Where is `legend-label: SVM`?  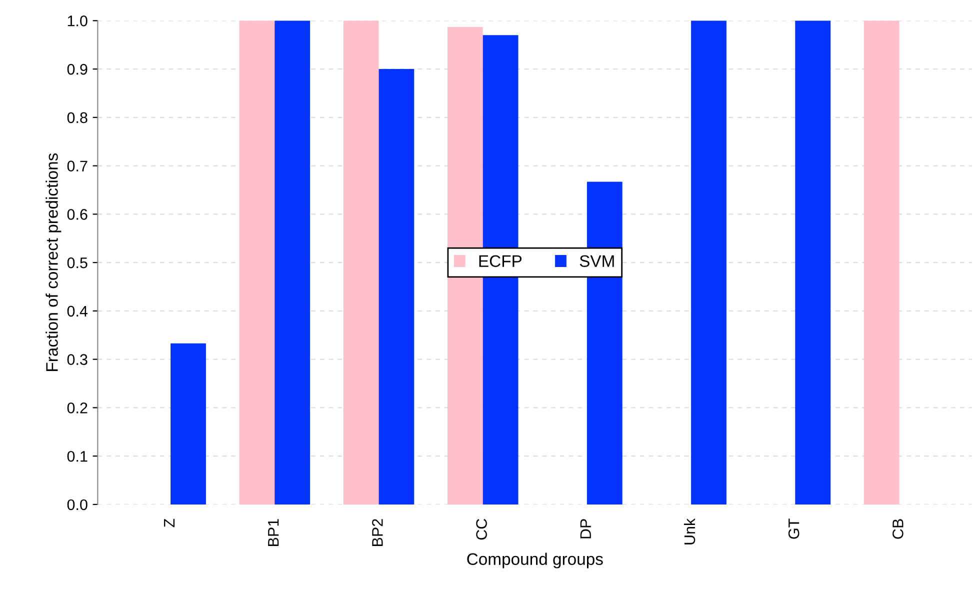
legend-label: SVM is located at coordinates (597, 261).